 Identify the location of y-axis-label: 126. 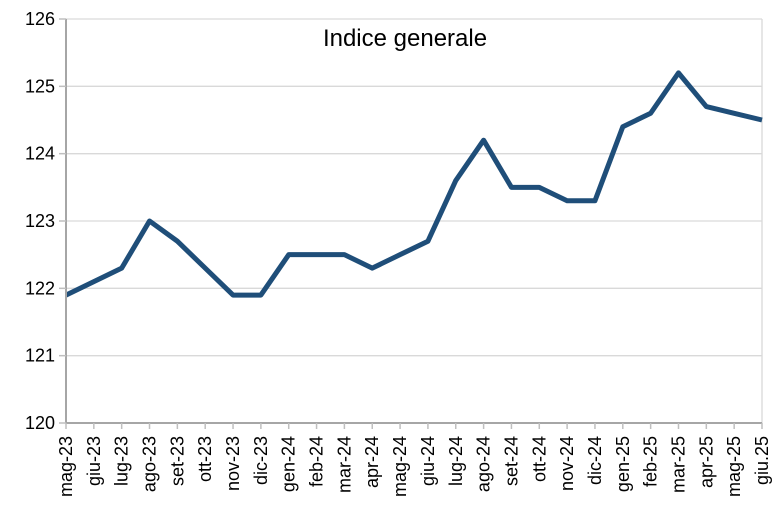
(40, 19).